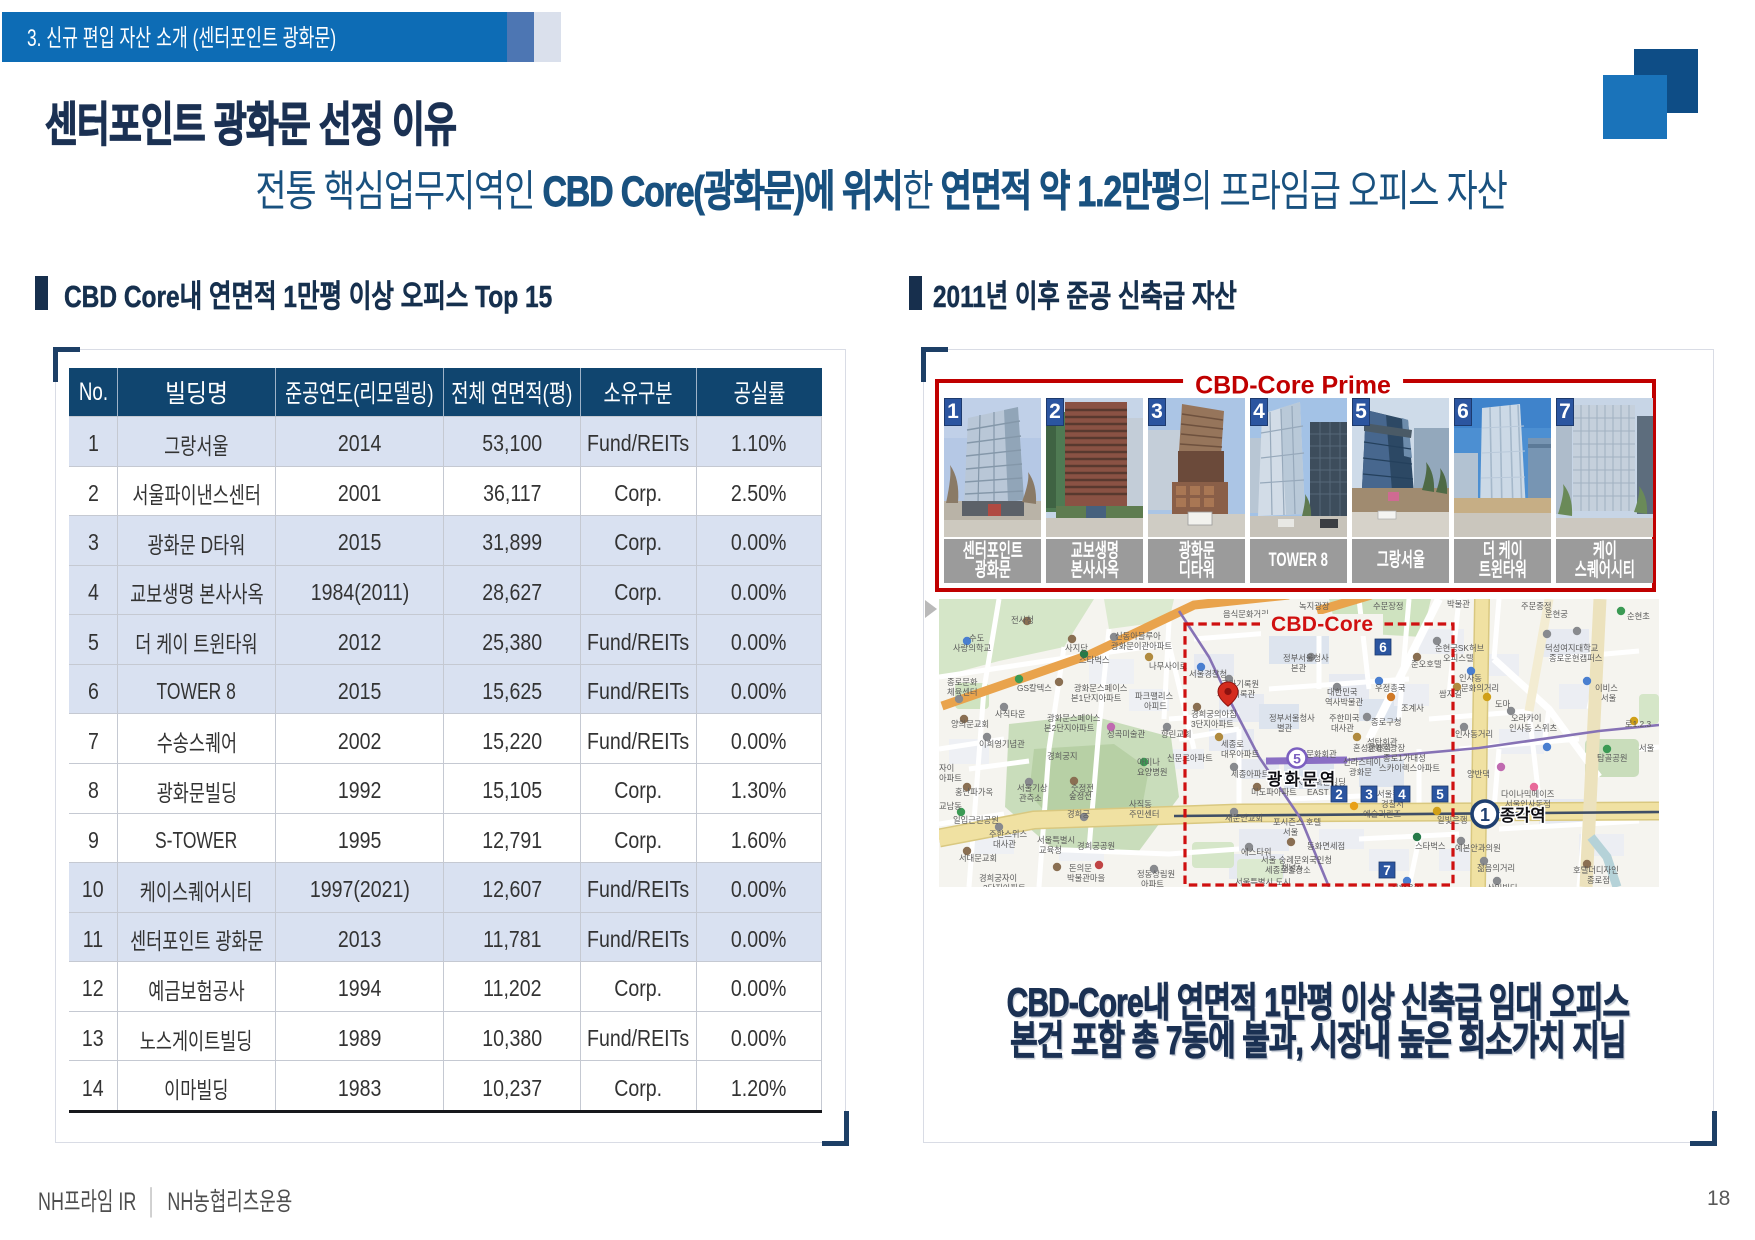 The height and width of the screenshot is (1240, 1755). What do you see at coordinates (1126, 734) in the screenshot?
I see `svg-text: 성곡미술관` at bounding box center [1126, 734].